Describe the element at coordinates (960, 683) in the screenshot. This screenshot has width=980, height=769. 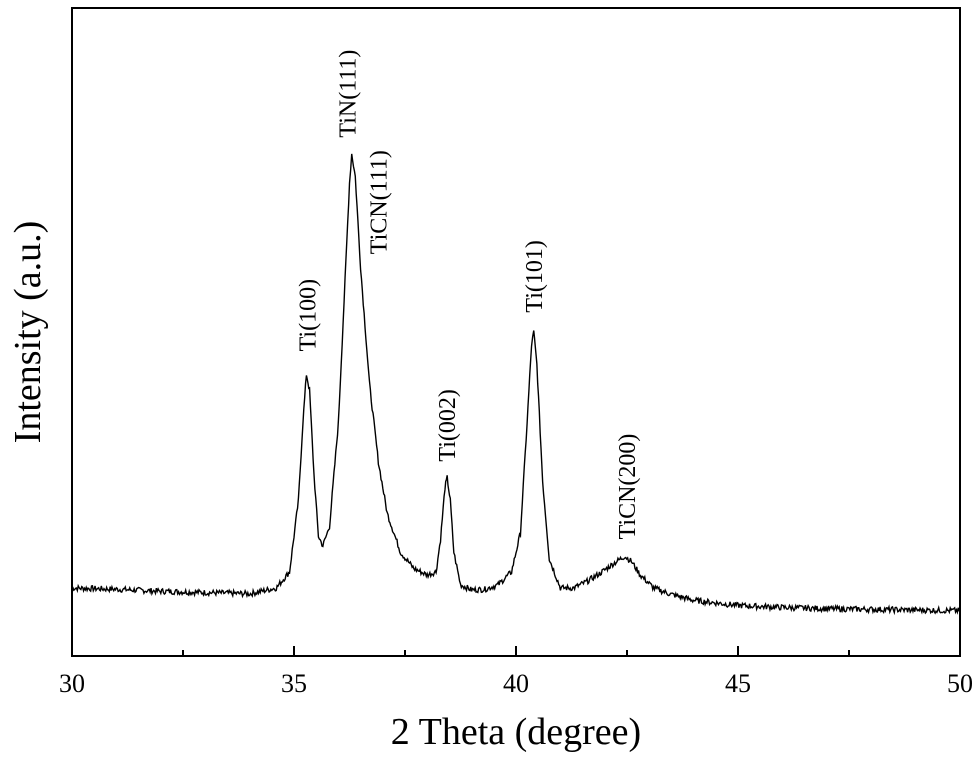
I see `x-tick-label: 50` at that location.